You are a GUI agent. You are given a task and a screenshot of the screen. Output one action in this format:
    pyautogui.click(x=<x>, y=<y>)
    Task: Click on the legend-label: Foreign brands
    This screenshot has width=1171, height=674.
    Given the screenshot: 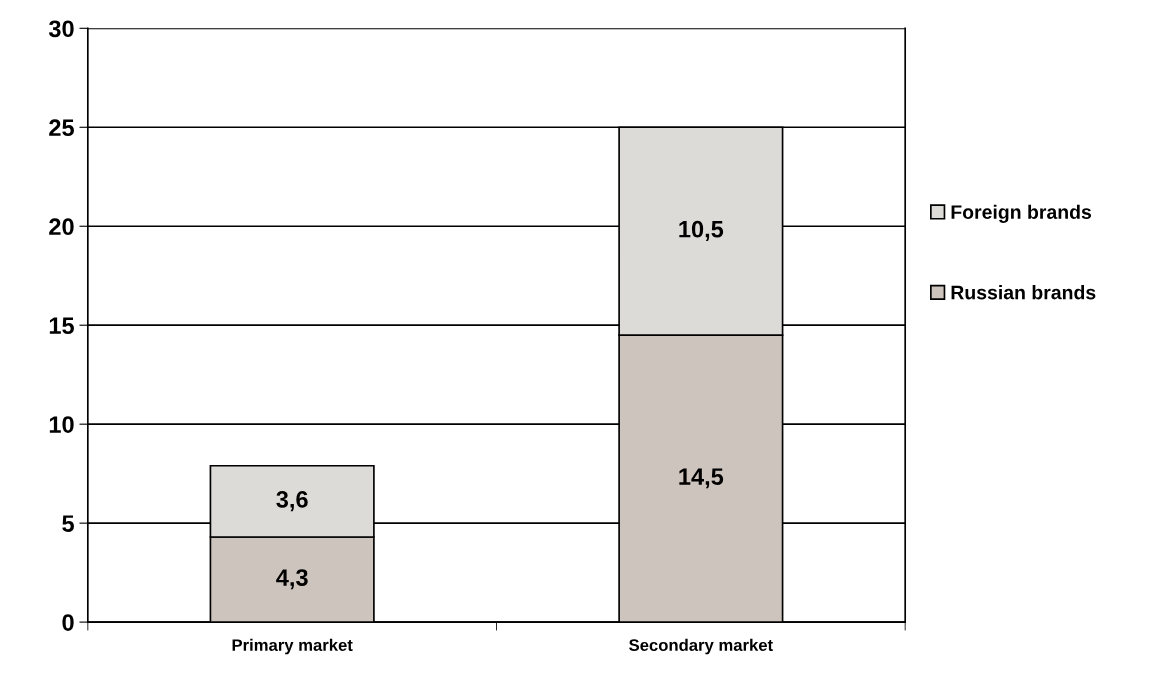 What is the action you would take?
    pyautogui.click(x=1021, y=213)
    